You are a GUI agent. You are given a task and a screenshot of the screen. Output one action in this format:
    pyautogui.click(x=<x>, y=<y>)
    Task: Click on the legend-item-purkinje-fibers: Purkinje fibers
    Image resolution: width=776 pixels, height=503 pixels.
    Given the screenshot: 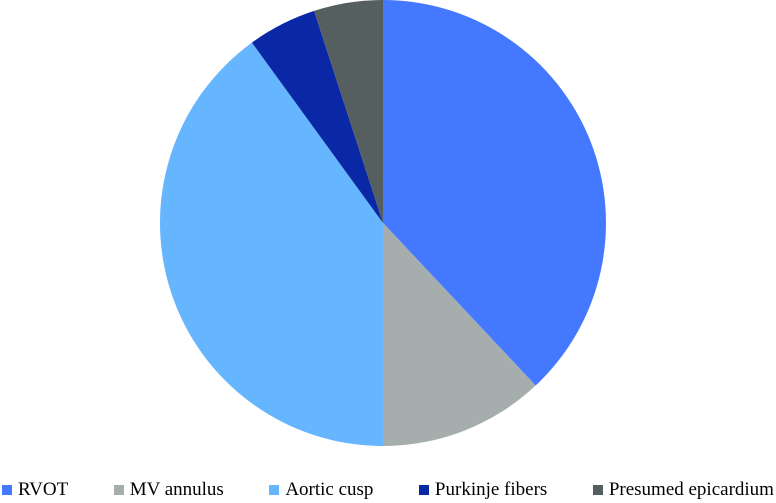 What is the action you would take?
    pyautogui.click(x=483, y=489)
    